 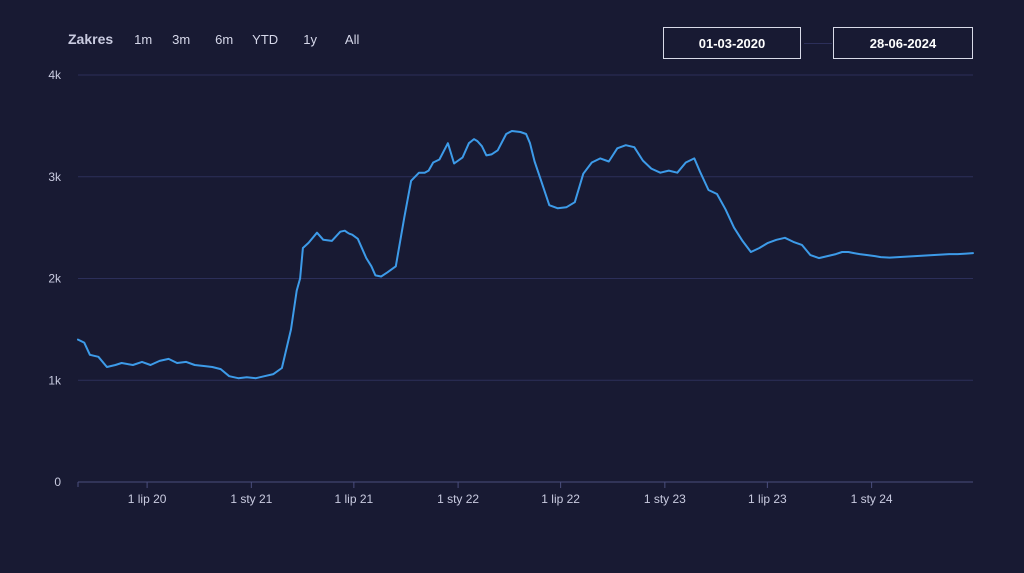 I want to click on range-button-ytd: YTD, so click(x=265, y=39).